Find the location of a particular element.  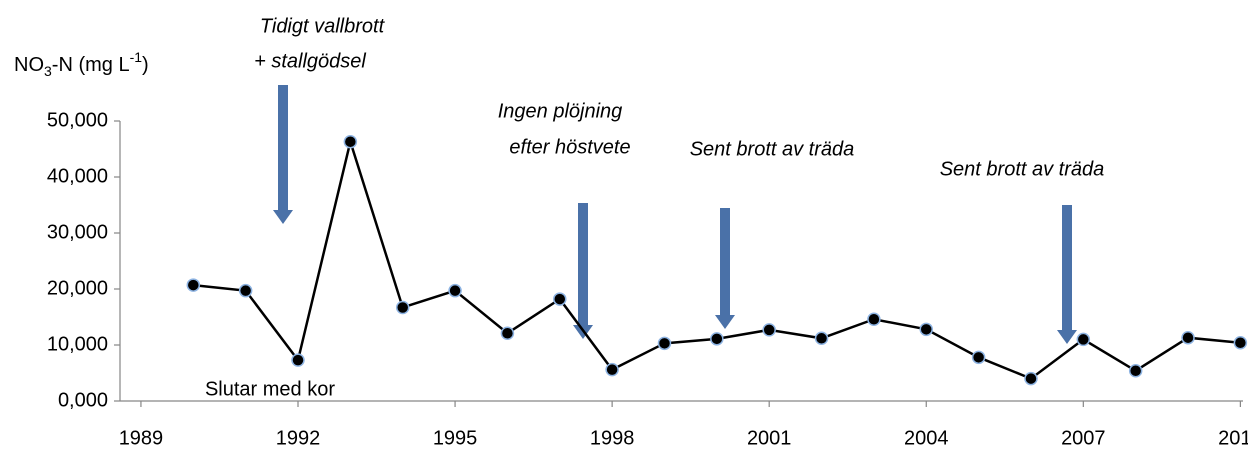

y-tick-label: 50,000 is located at coordinates (77, 120).